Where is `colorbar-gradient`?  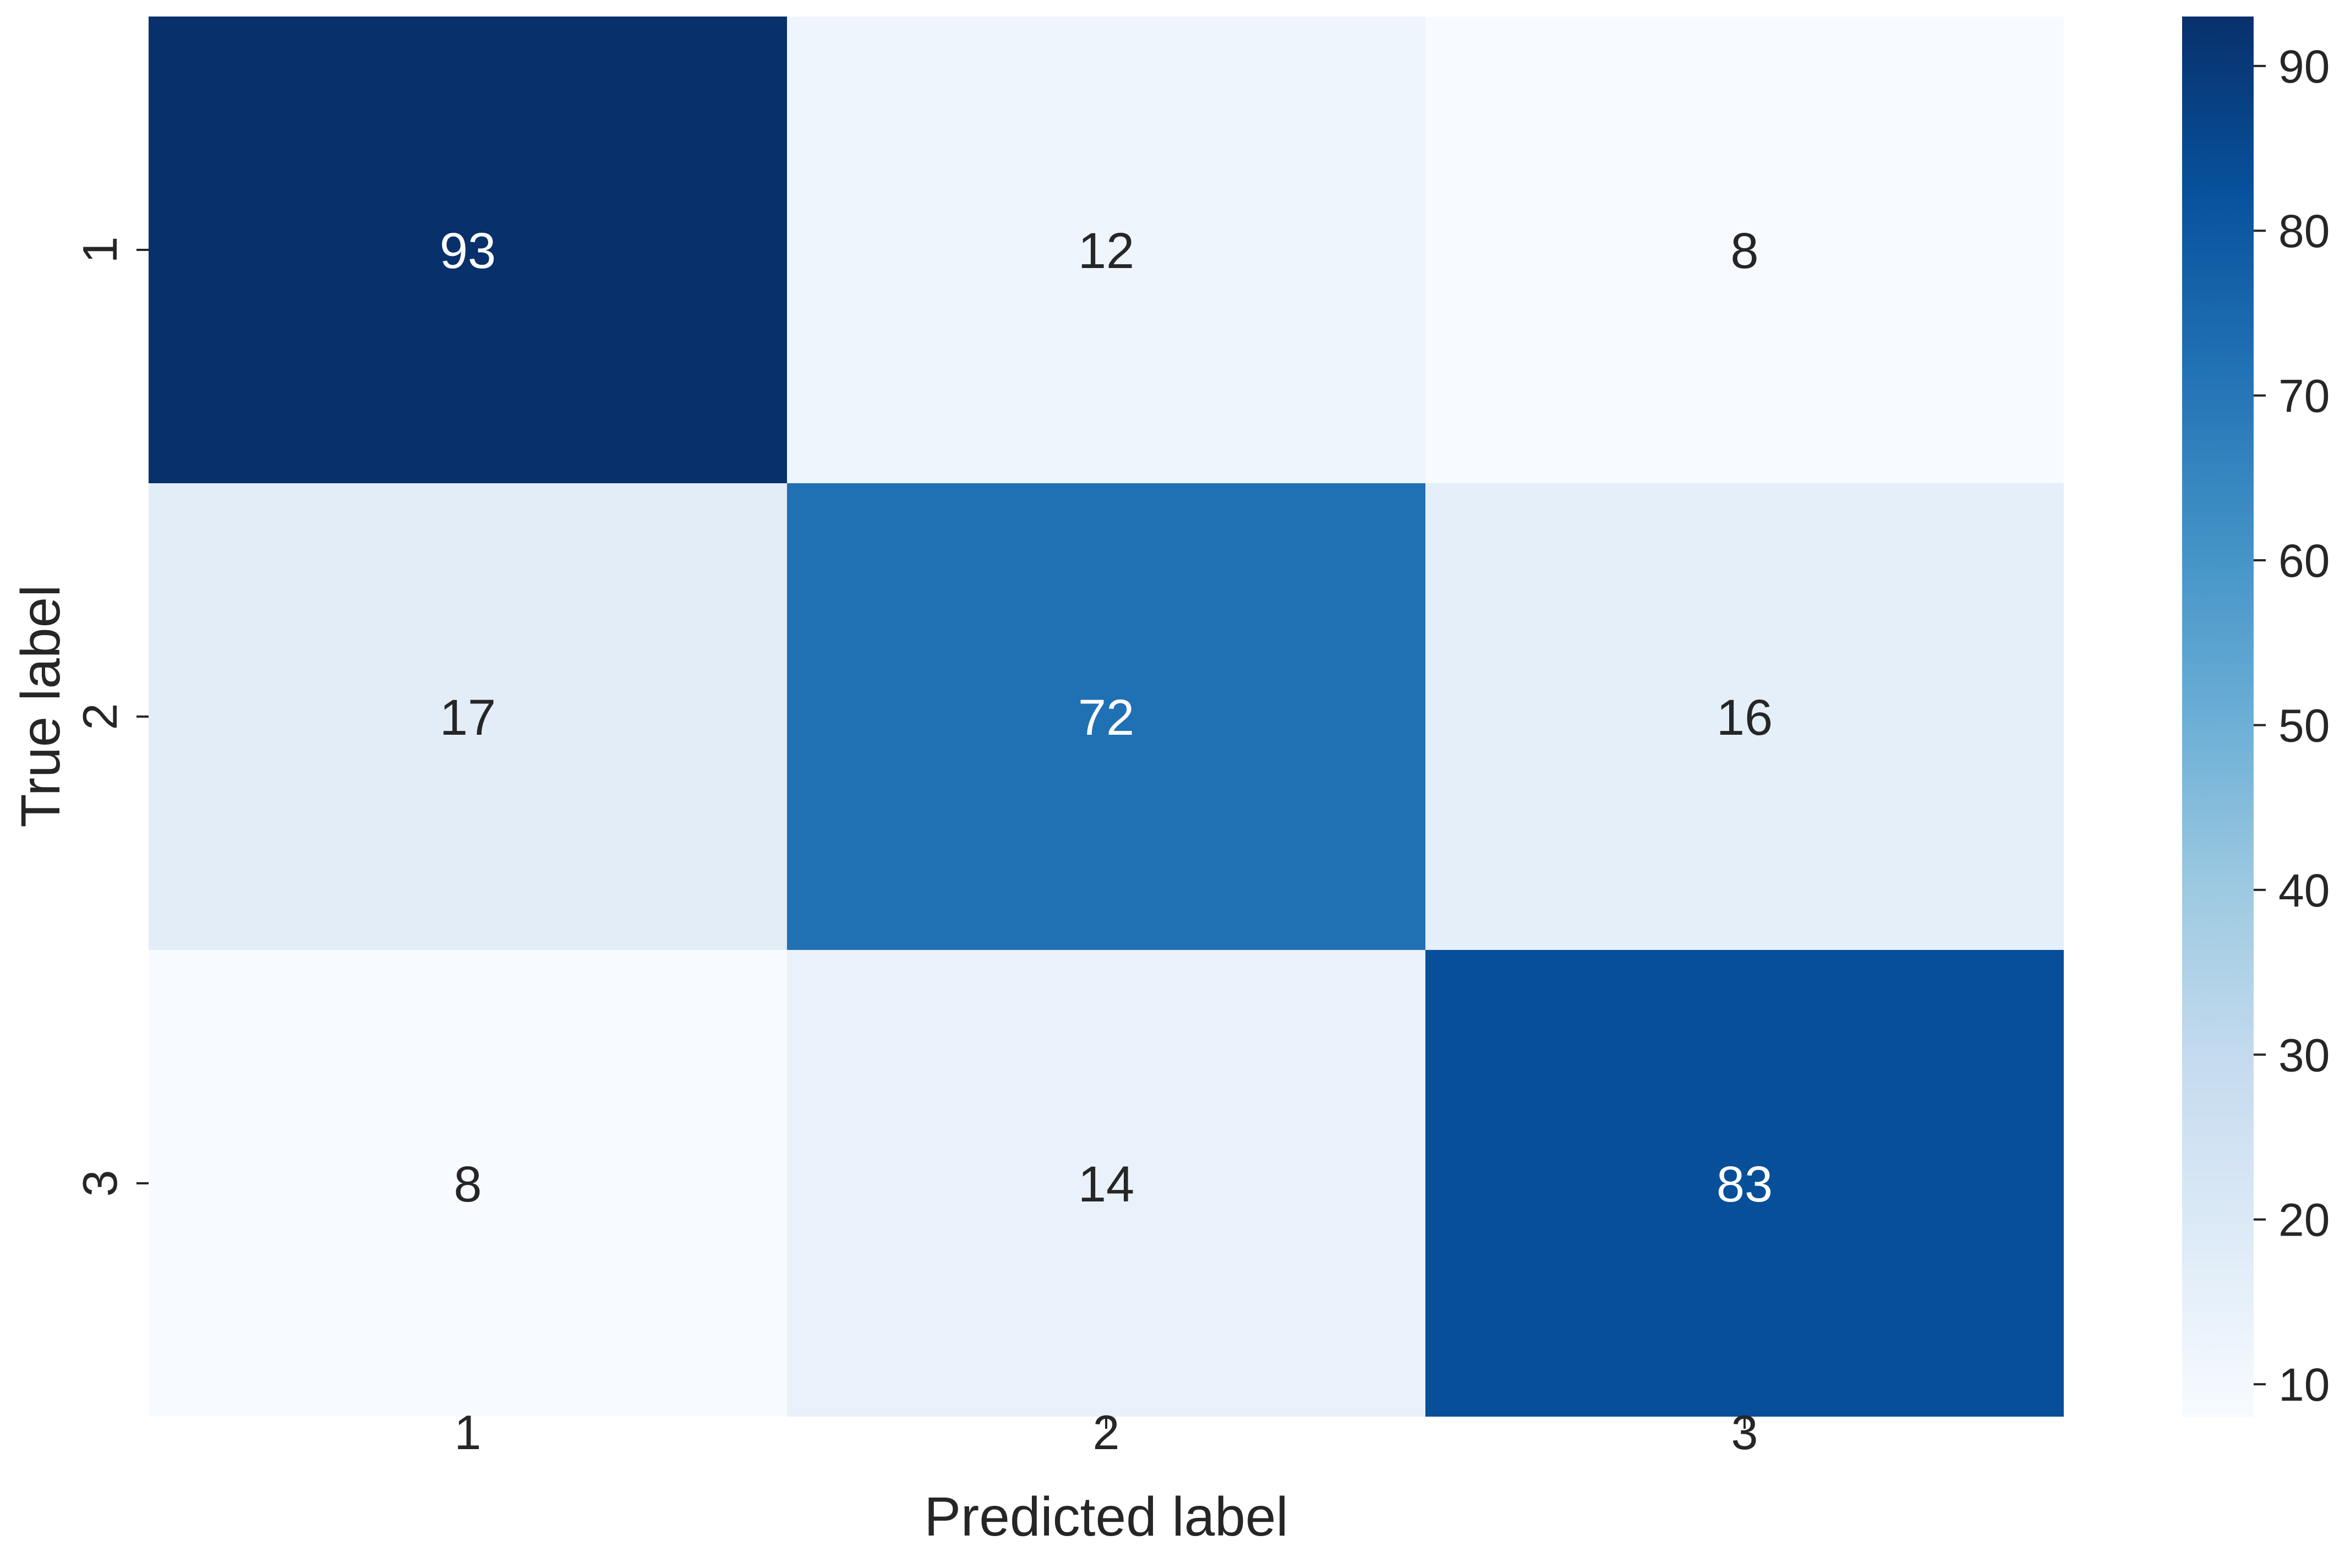
colorbar-gradient is located at coordinates (2218, 717).